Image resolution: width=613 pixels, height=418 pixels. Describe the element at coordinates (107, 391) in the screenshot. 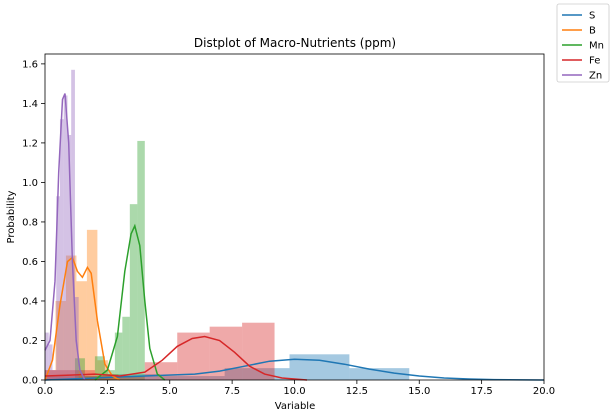

I see `x-tick-label: 2.5` at that location.